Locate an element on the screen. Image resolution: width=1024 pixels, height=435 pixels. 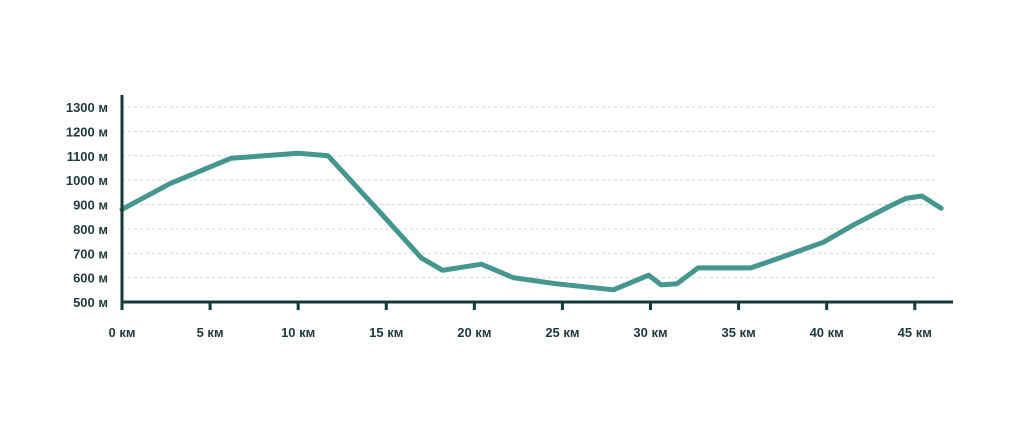
x-tick-label: 40 км is located at coordinates (827, 332).